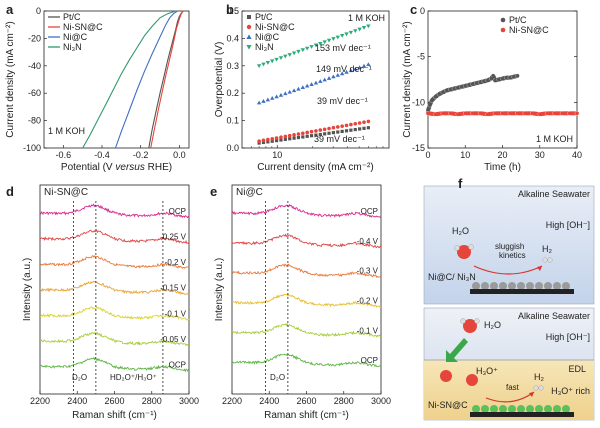  Describe the element at coordinates (368, 330) in the screenshot. I see `trace-label: -0.1 V` at that location.